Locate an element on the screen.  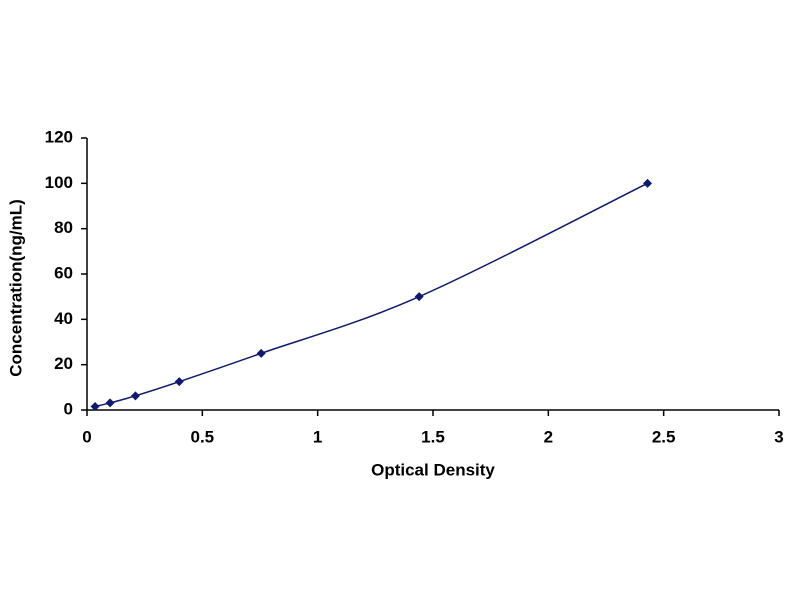
x-tick-label: 0 is located at coordinates (86, 436).